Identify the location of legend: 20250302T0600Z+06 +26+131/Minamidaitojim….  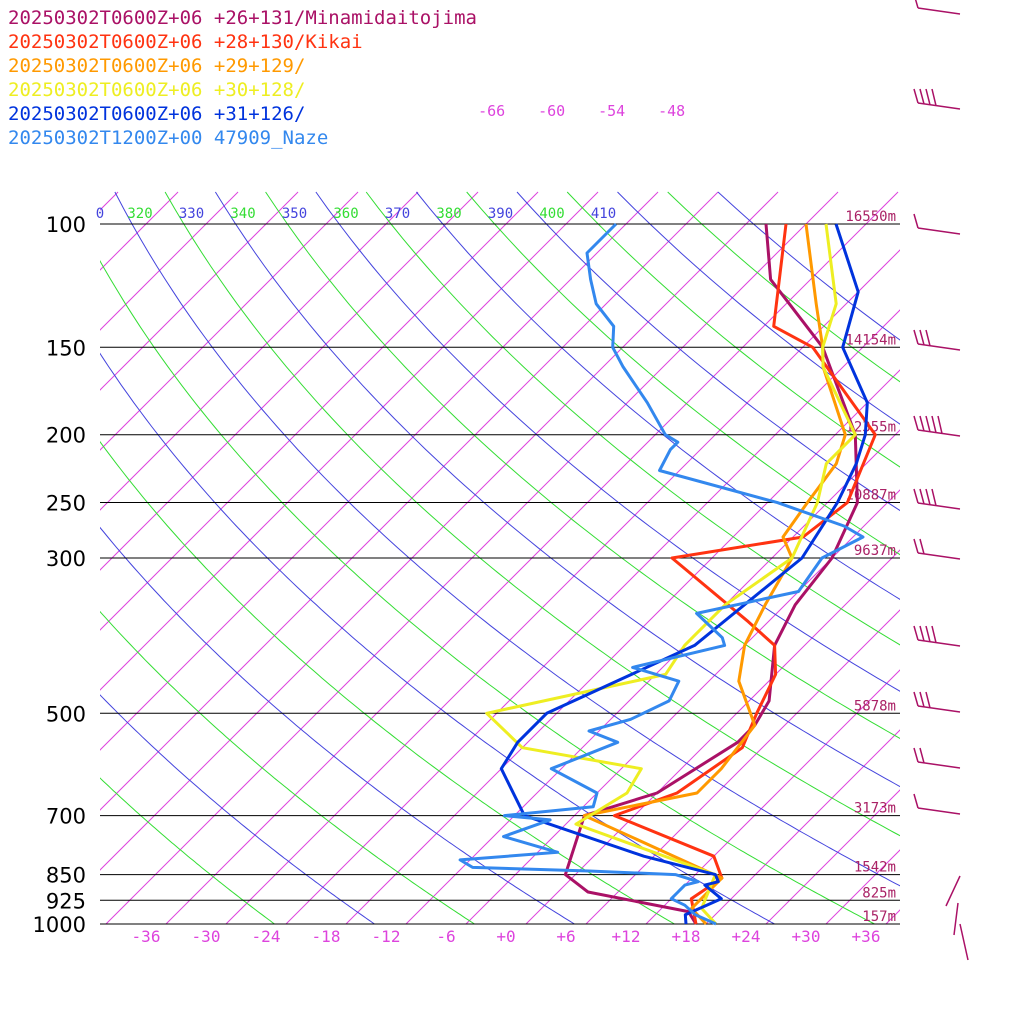
(242, 78).